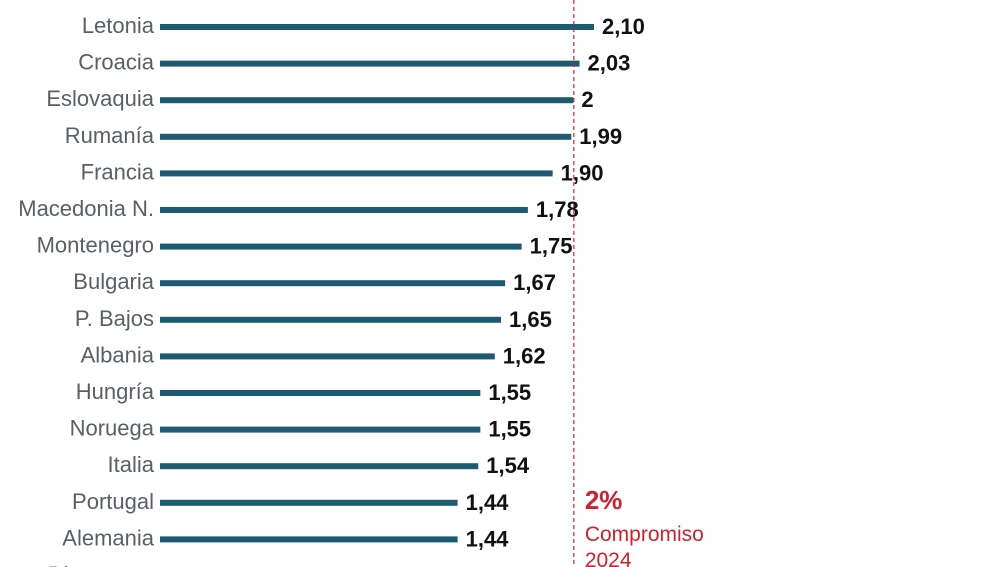 The width and height of the screenshot is (1008, 567). I want to click on value-label: 1,38, so click(474, 565).